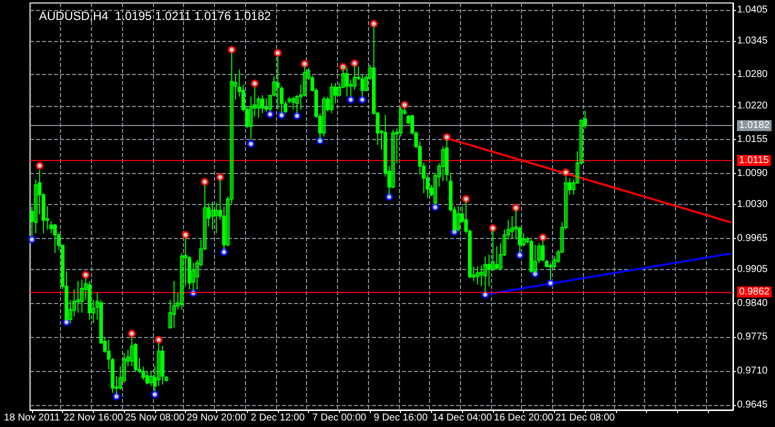  What do you see at coordinates (752, 404) in the screenshot?
I see `y-tick-label: 0.9645` at bounding box center [752, 404].